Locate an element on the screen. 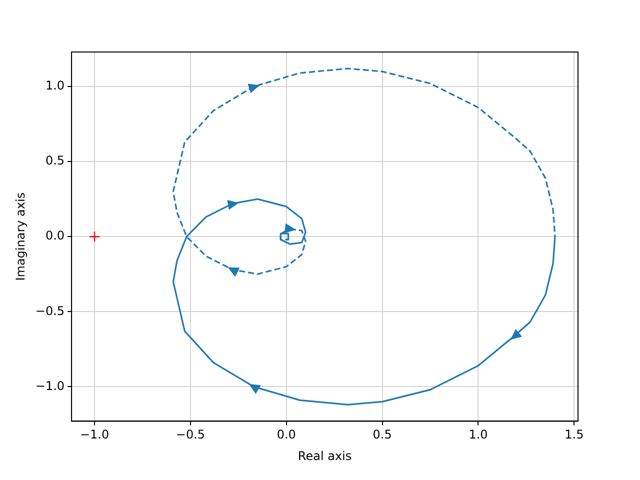  x-tick-label: −0.5 is located at coordinates (191, 435).